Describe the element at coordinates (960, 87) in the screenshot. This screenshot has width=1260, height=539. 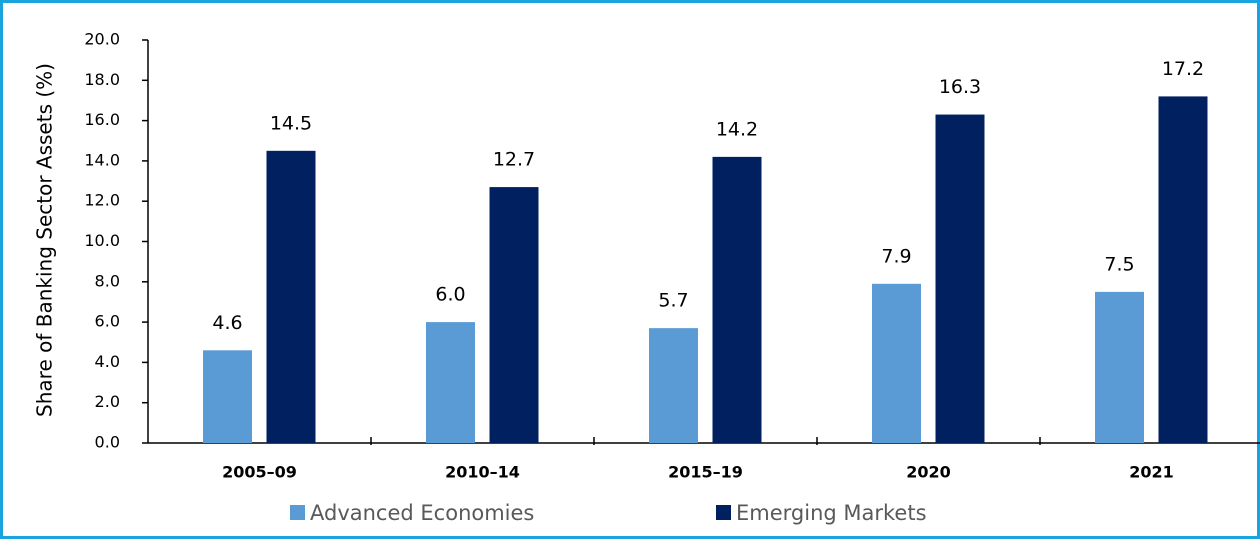
I see `value-label: 16.3` at that location.